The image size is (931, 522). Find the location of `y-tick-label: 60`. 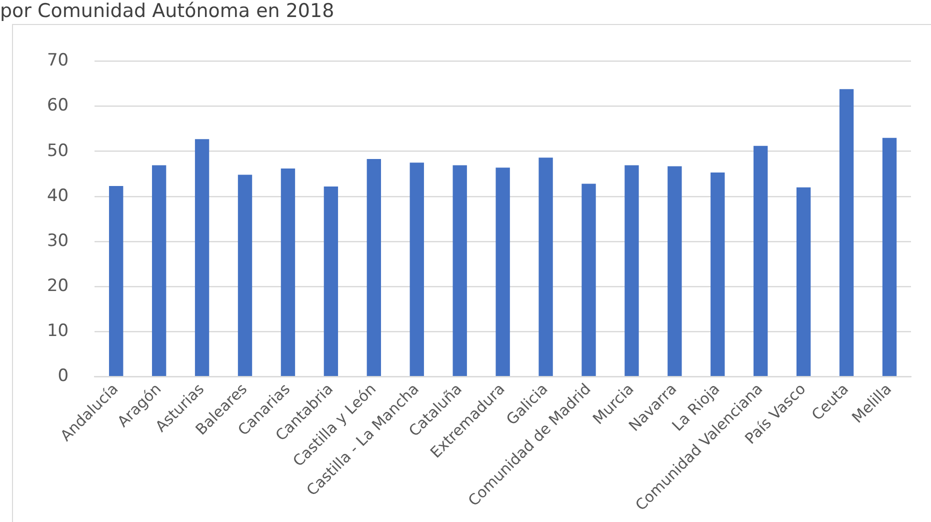

y-tick-label: 60 is located at coordinates (57, 106).